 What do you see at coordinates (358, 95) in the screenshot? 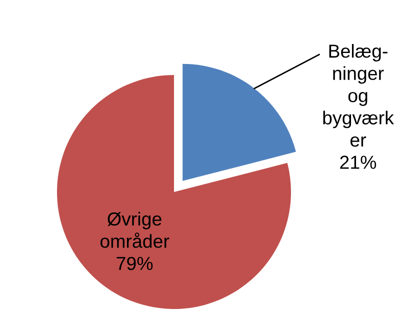
I see `slice-label: Belæg- ninger og bygværk er` at bounding box center [358, 95].